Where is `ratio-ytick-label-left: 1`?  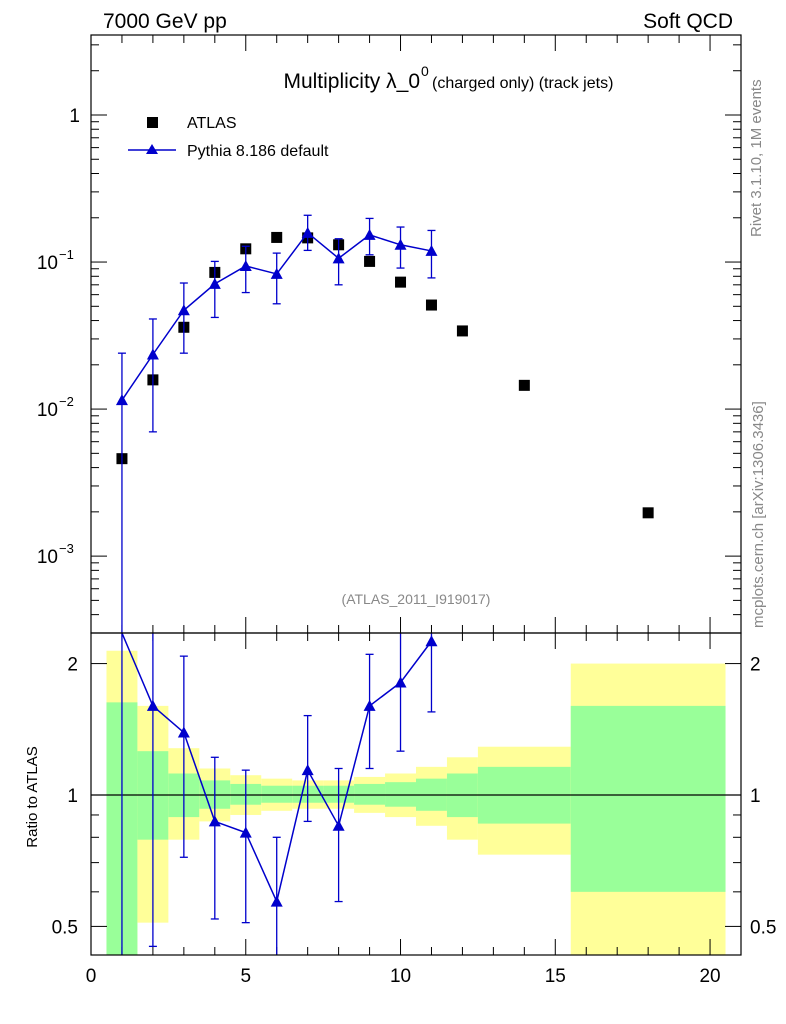
ratio-ytick-label-left: 1 is located at coordinates (72, 796).